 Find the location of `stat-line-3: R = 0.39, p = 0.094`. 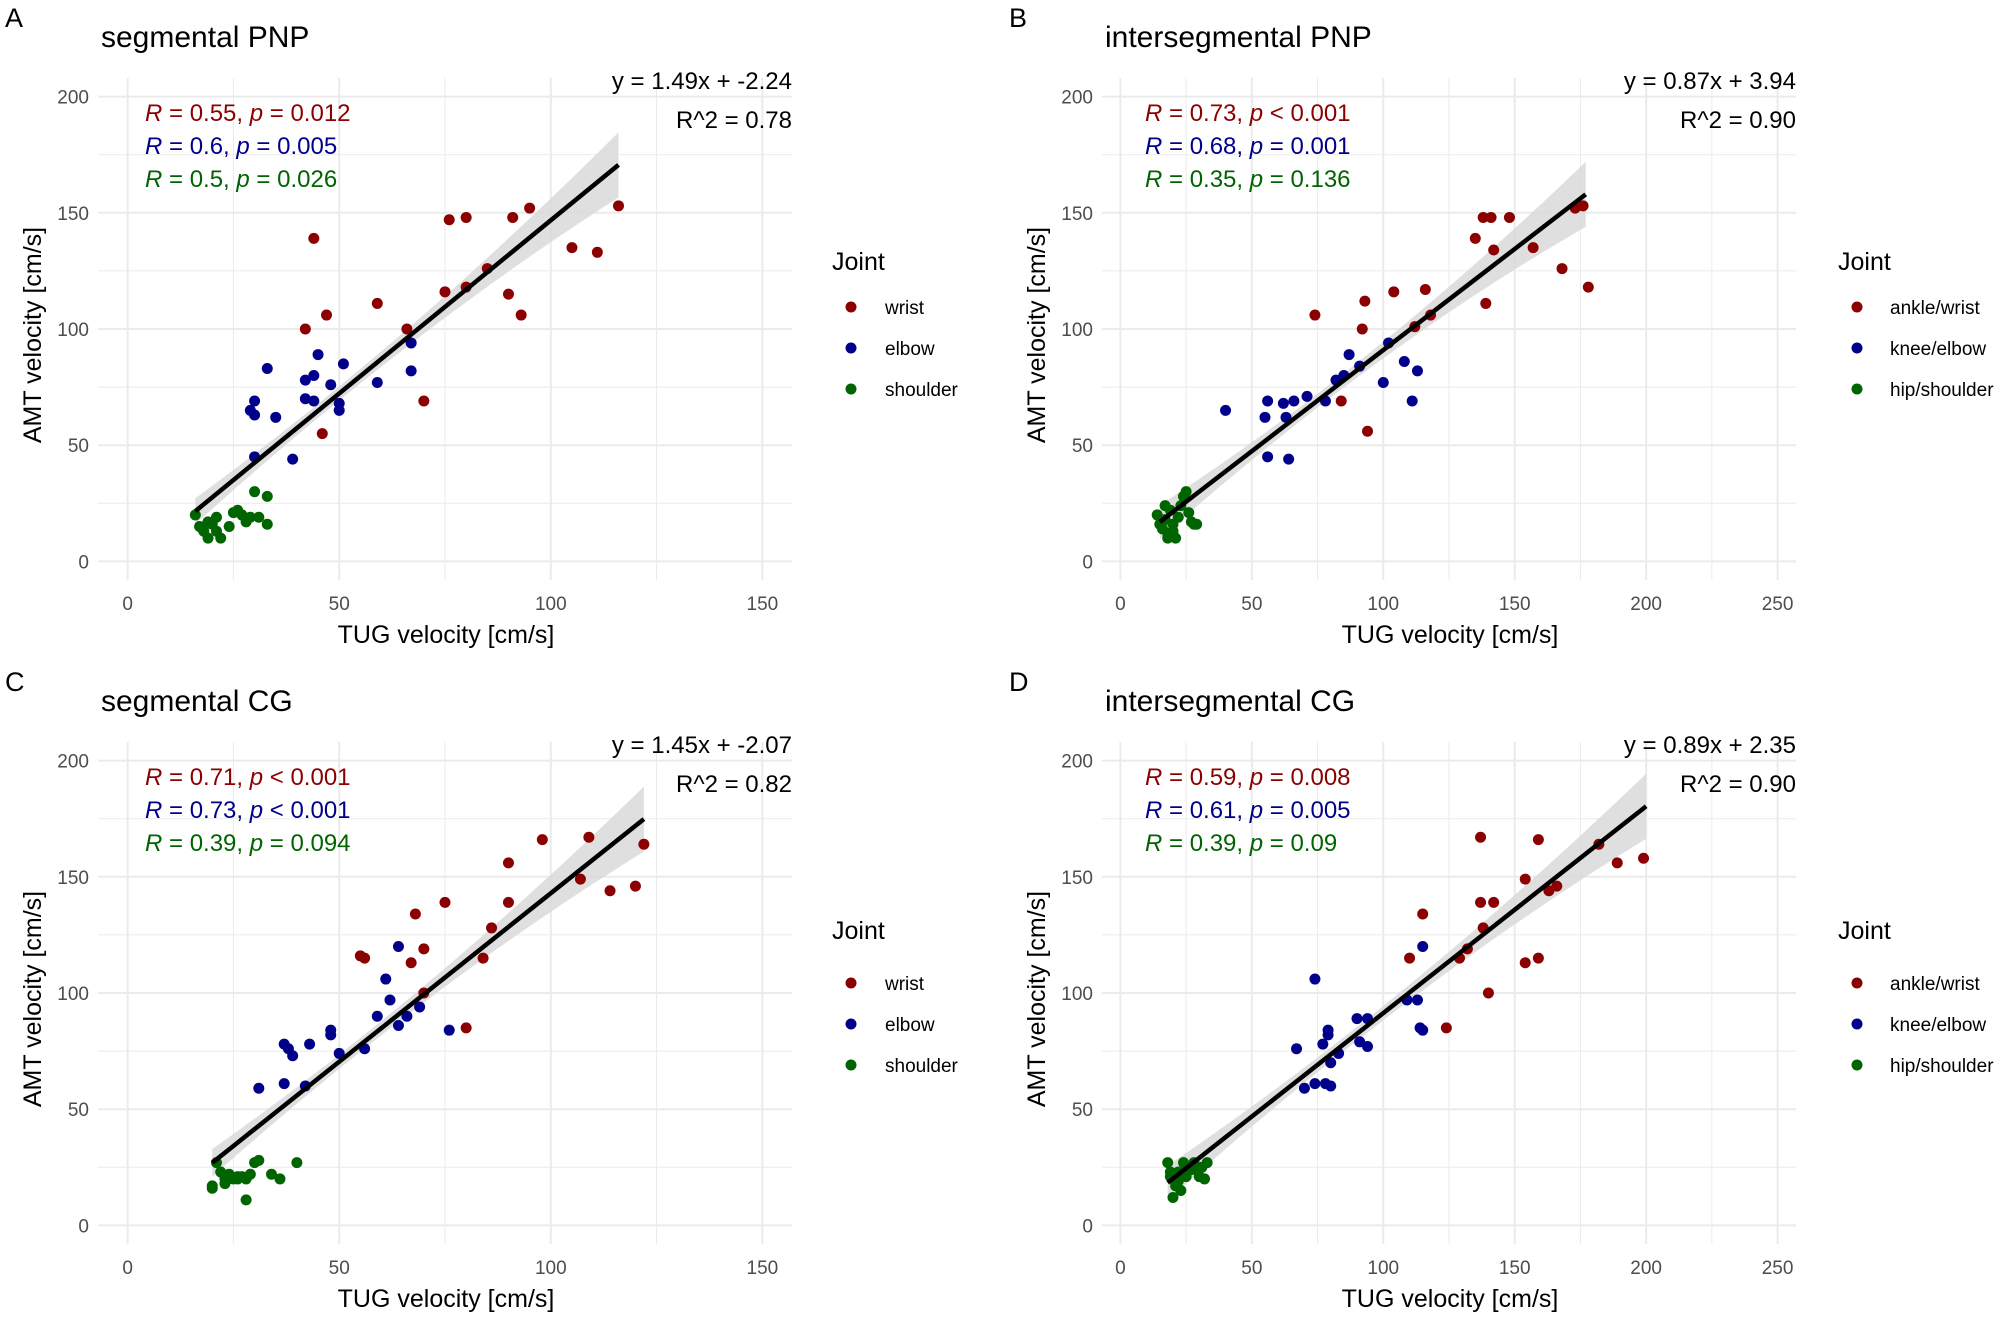

stat-line-3: R = 0.39, p = 0.094 is located at coordinates (248, 843).